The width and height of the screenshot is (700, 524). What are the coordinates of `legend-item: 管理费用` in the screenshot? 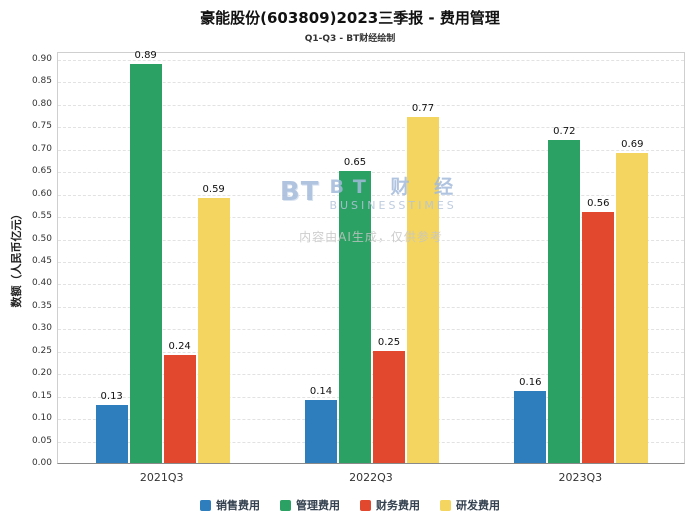 It's located at (310, 505).